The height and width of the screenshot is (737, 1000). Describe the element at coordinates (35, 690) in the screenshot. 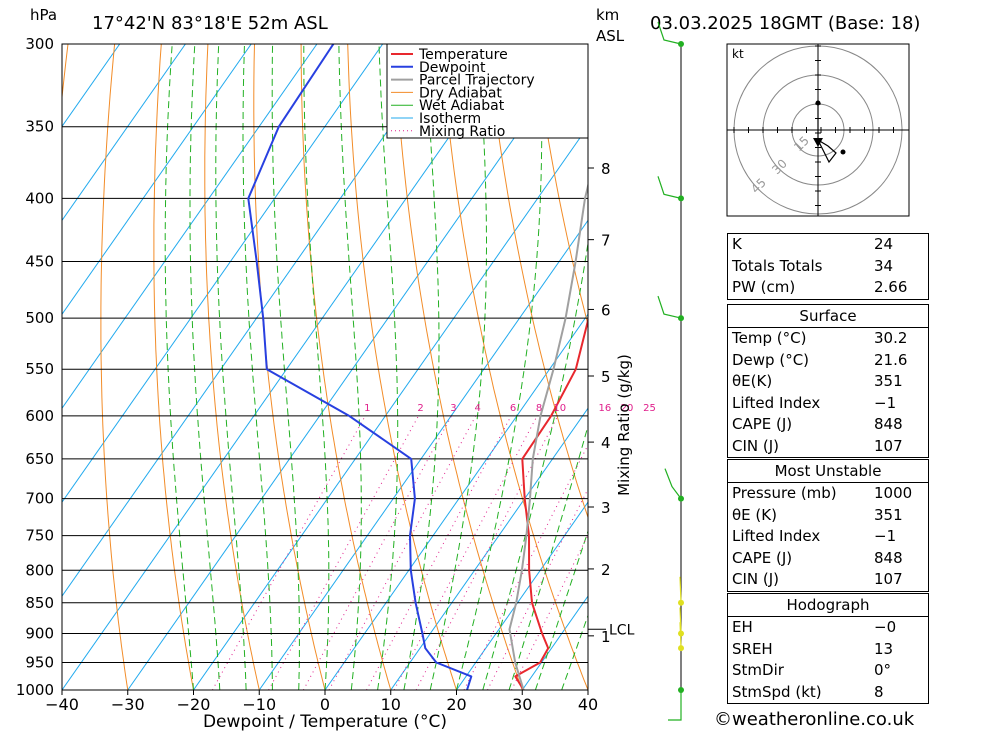

I see `pressure-tick-label: 1000` at that location.